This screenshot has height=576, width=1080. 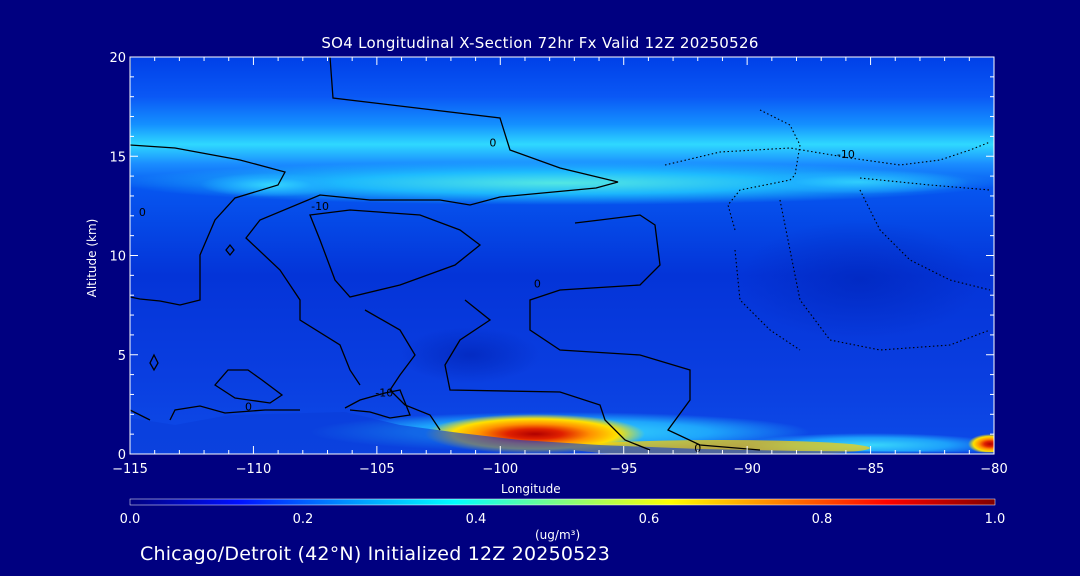 I want to click on y-tick-label: 20, so click(x=117, y=58).